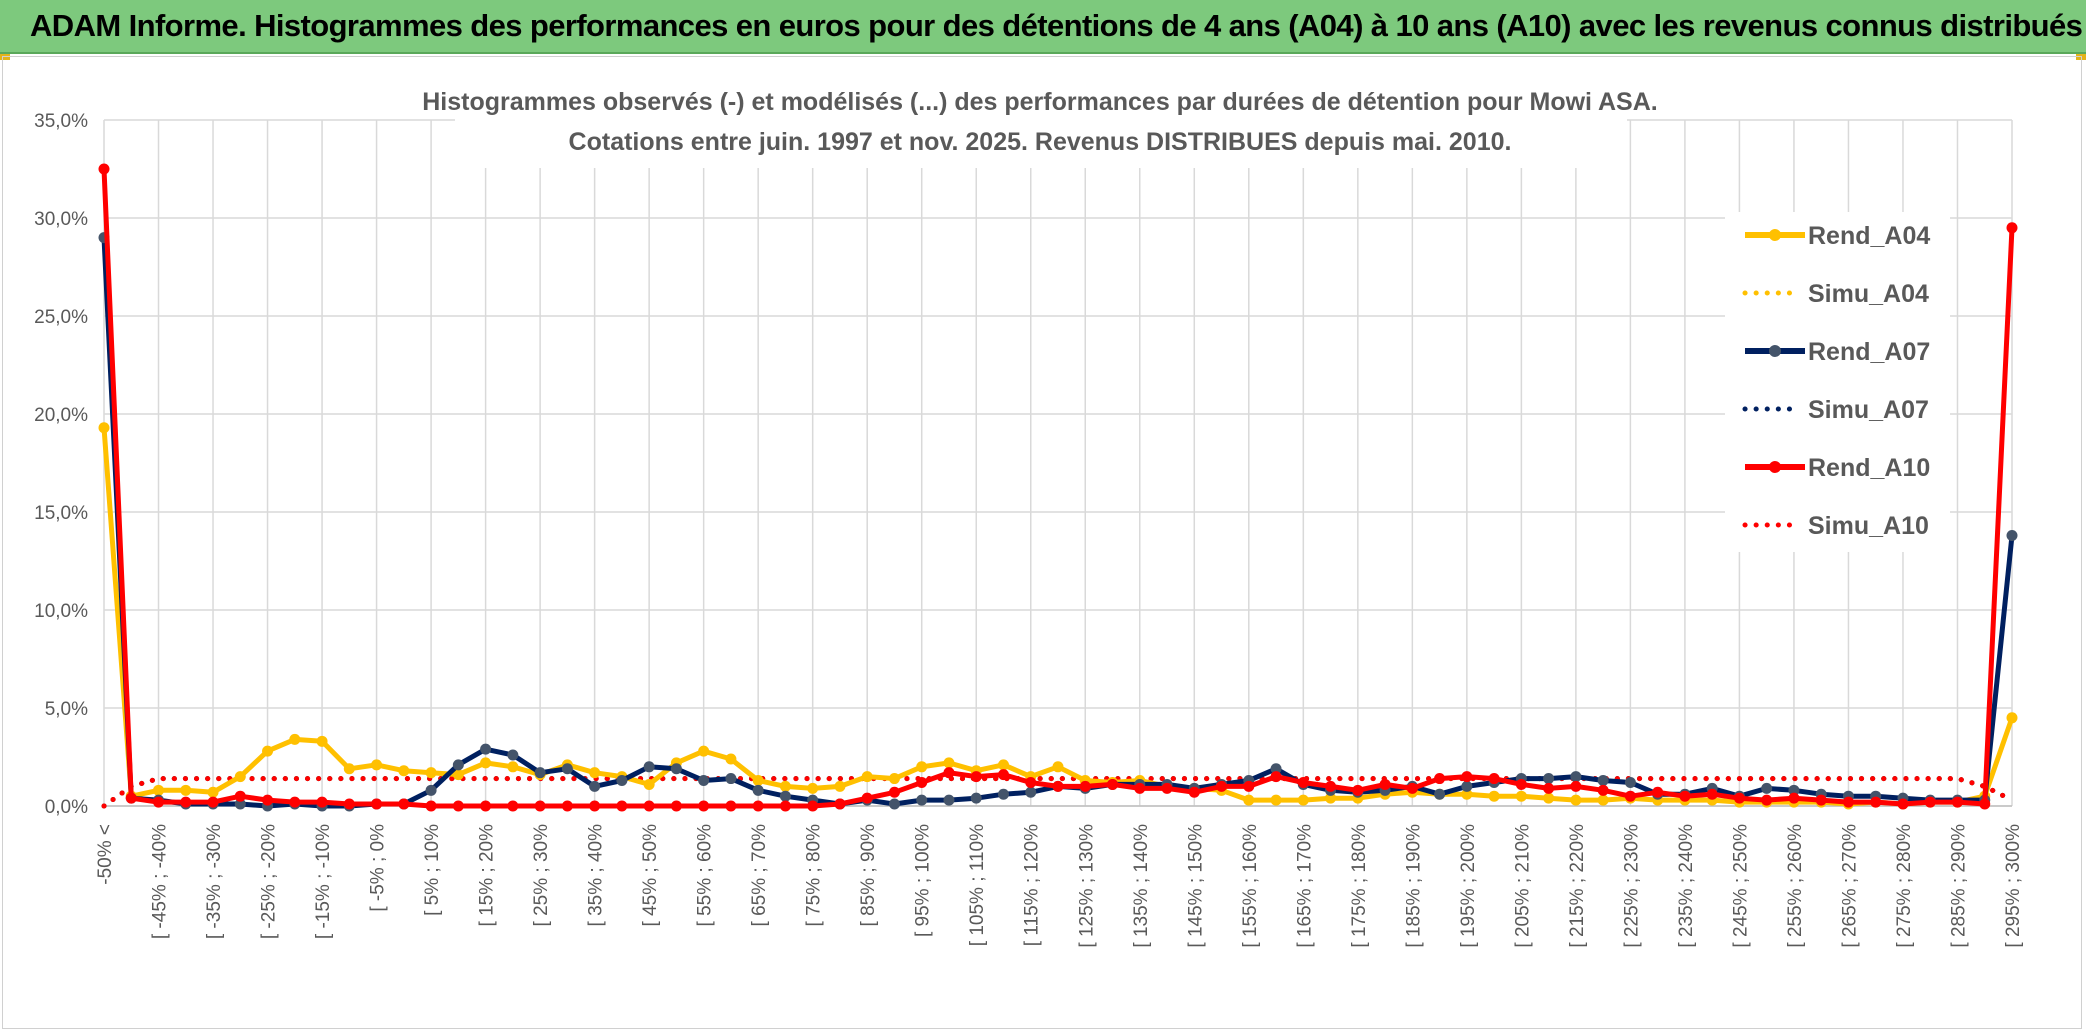 The height and width of the screenshot is (1033, 2086). I want to click on legend-label: Simu_A10, so click(1868, 526).